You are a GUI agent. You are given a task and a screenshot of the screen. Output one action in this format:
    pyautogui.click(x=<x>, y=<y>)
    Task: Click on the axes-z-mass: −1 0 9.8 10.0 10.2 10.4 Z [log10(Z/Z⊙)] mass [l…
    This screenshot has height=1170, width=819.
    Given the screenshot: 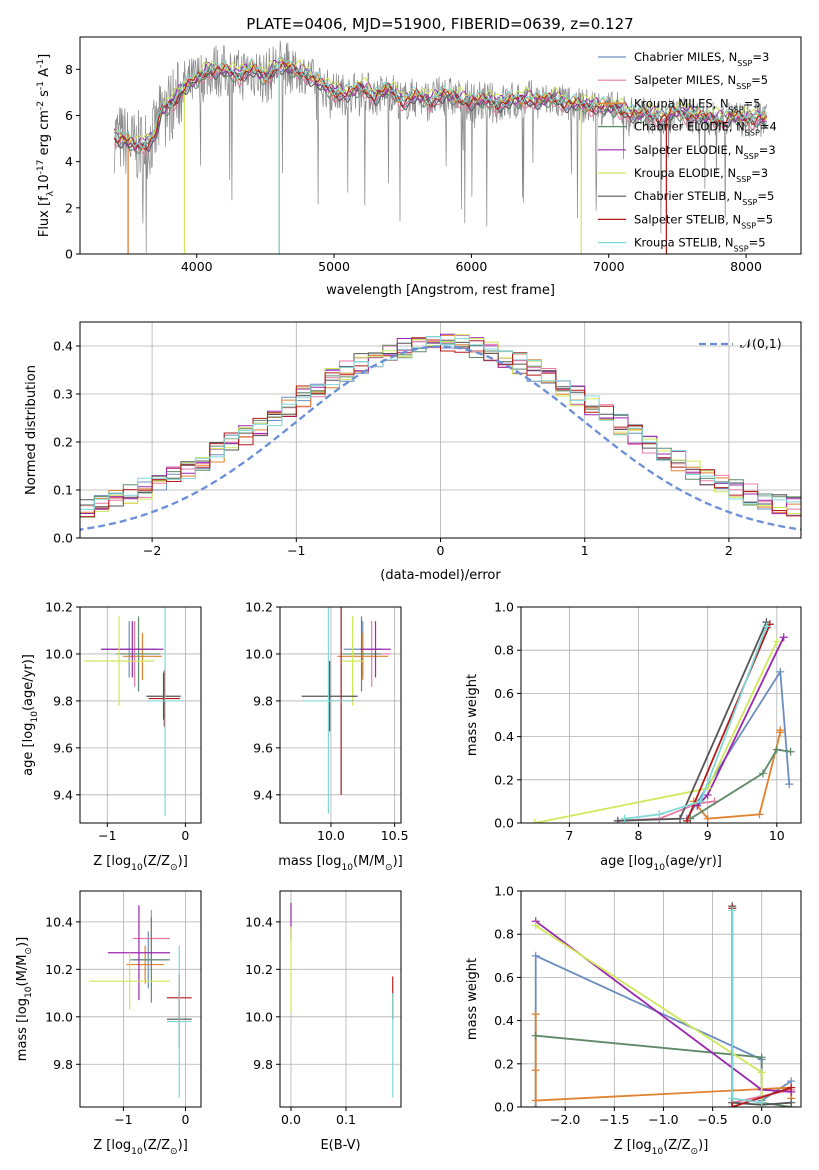 What is the action you would take?
    pyautogui.click(x=108, y=1023)
    